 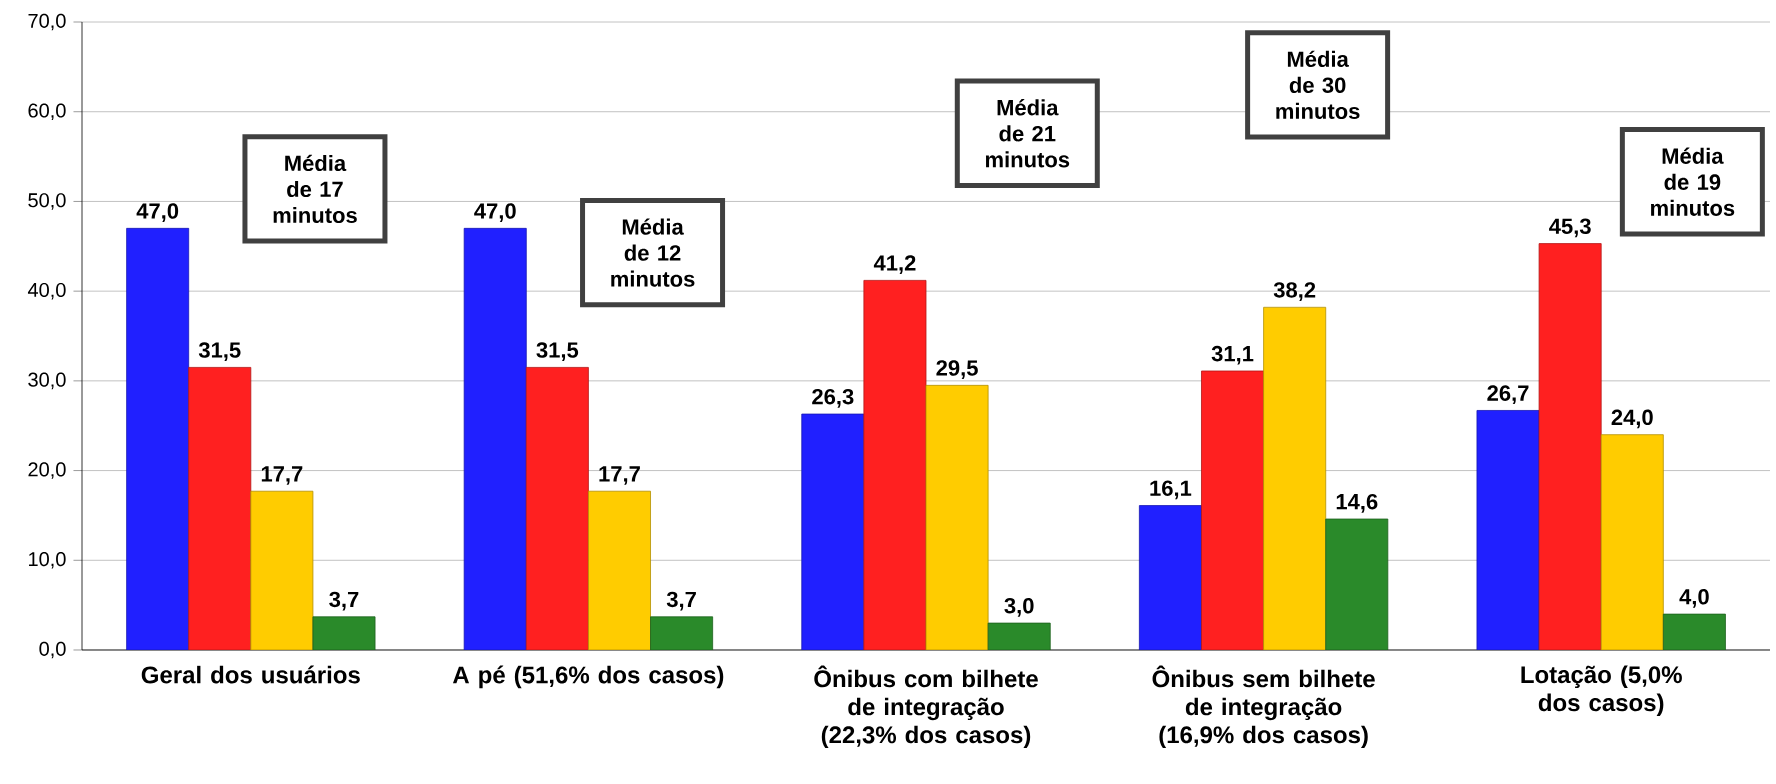 What do you see at coordinates (1318, 84) in the screenshot?
I see `annotation: Média de 30 minutos` at bounding box center [1318, 84].